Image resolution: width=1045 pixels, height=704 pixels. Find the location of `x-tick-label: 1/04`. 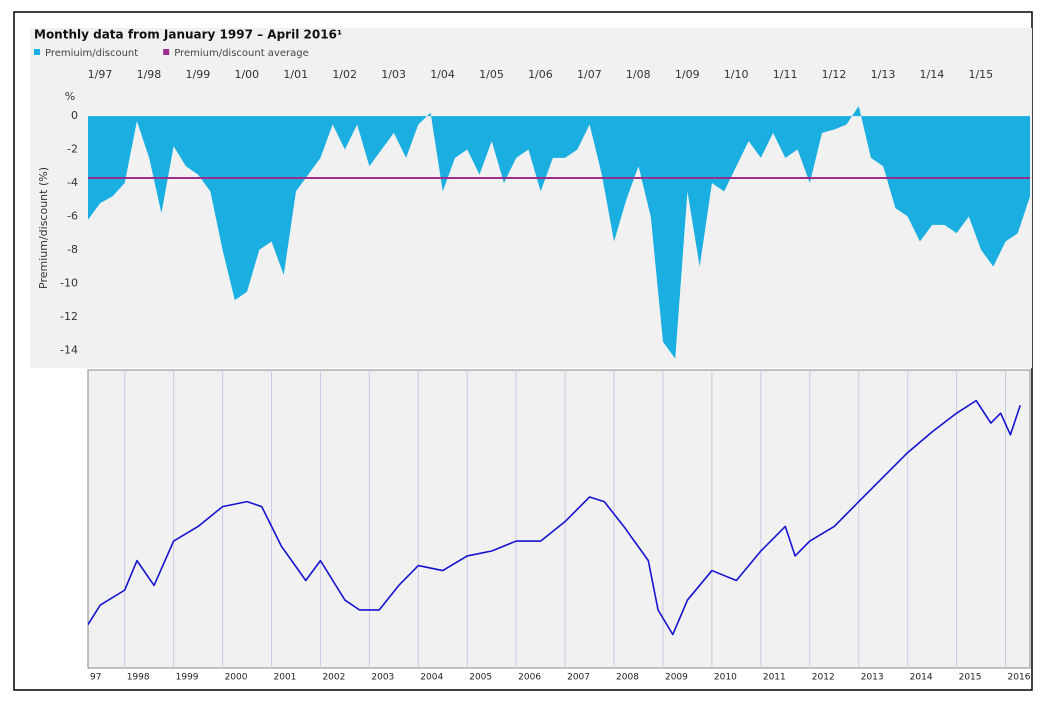

x-tick-label: 1/04 is located at coordinates (442, 74).